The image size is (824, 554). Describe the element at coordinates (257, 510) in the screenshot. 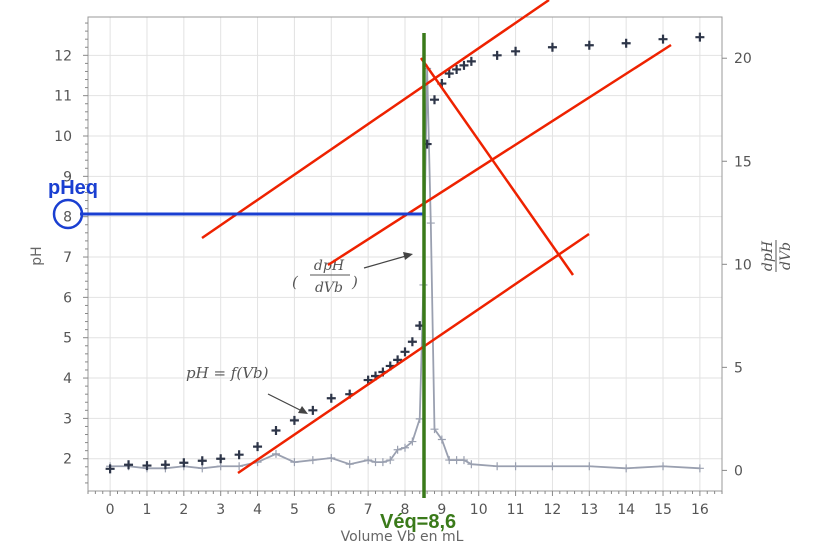

I see `x-tick-label: 4` at that location.